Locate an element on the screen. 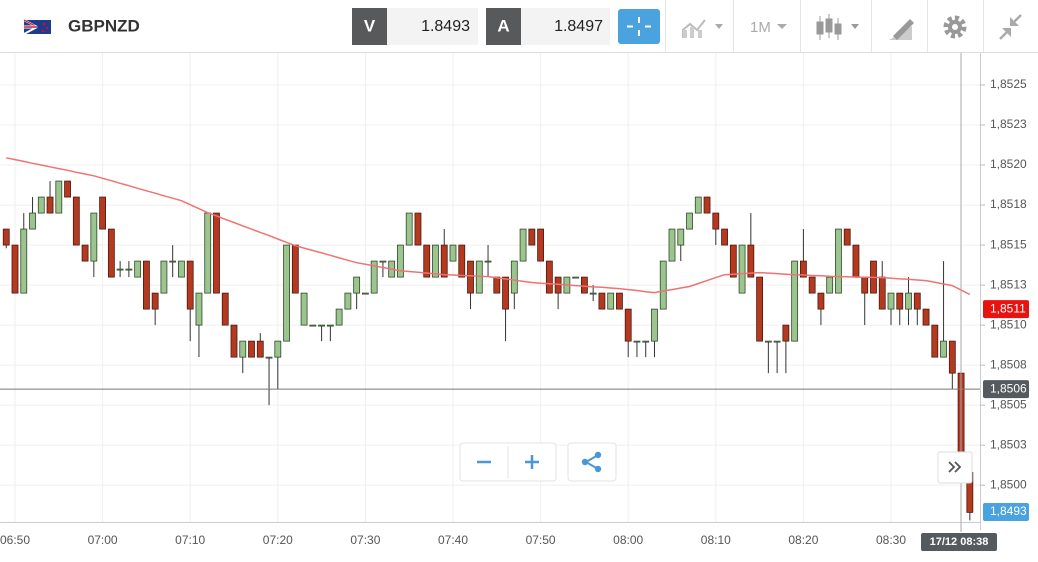 The width and height of the screenshot is (1038, 562). x-tick-label: 07:00 is located at coordinates (103, 540).